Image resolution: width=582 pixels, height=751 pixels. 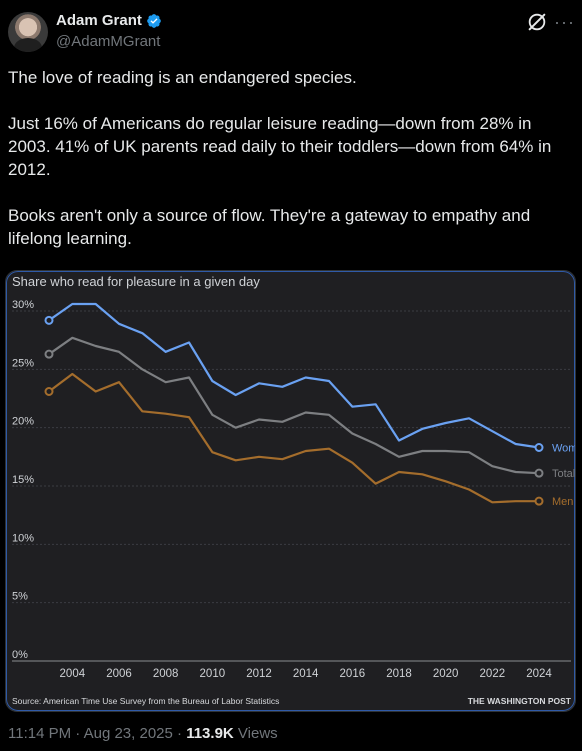 What do you see at coordinates (563, 449) in the screenshot?
I see `series-label-women: Women` at bounding box center [563, 449].